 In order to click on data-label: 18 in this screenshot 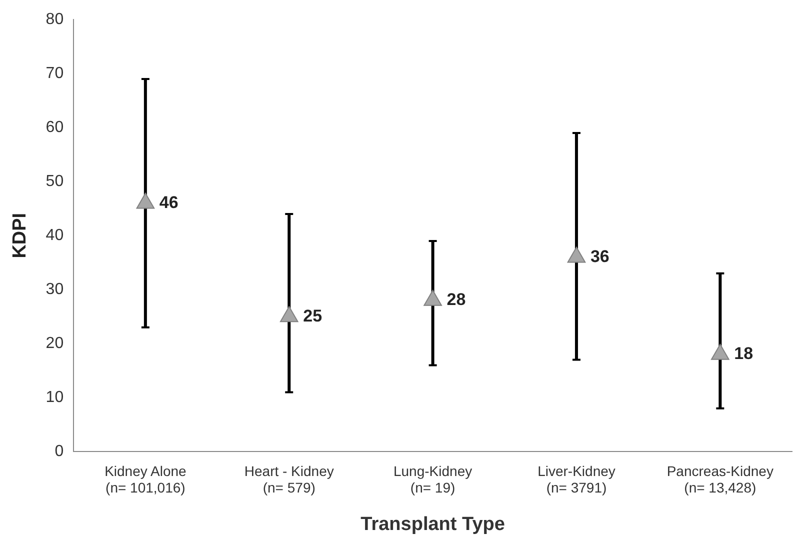, I will do `click(744, 354)`.